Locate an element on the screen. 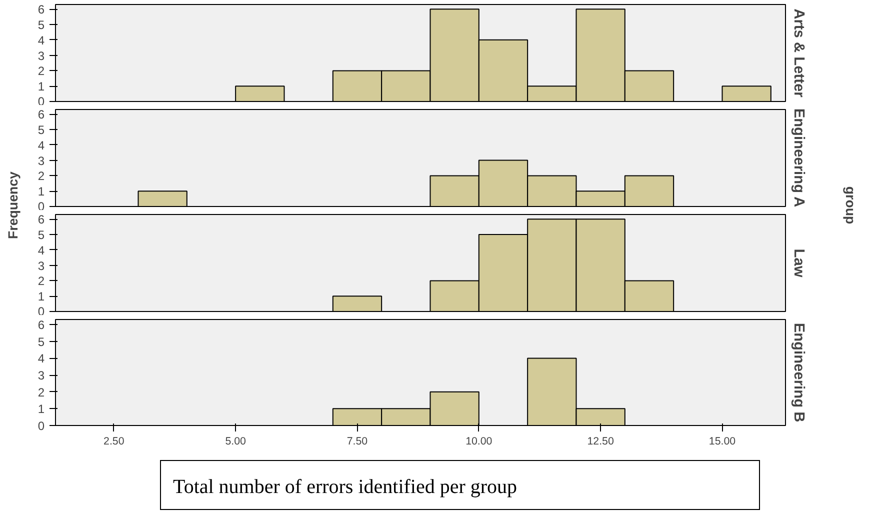 This screenshot has width=885, height=528. y-tick-label: 0 is located at coordinates (41, 426).